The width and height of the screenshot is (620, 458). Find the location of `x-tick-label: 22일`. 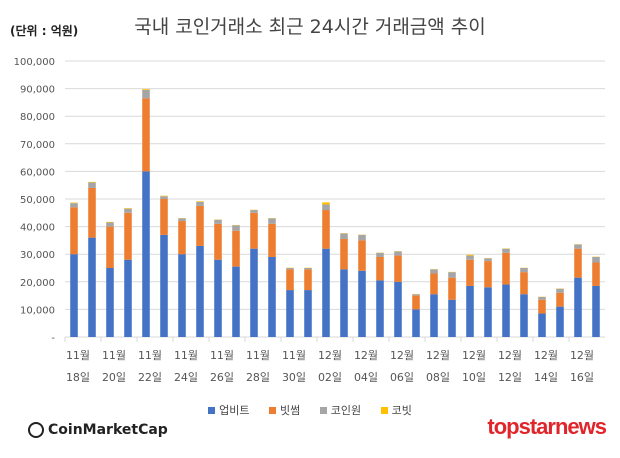

x-tick-label: 22일 is located at coordinates (150, 377).